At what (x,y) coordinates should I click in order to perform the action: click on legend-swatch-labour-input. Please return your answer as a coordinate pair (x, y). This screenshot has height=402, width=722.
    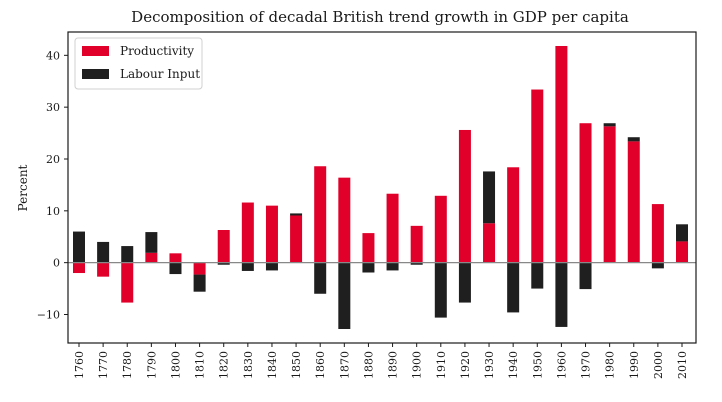
    Looking at the image, I should click on (95, 74).